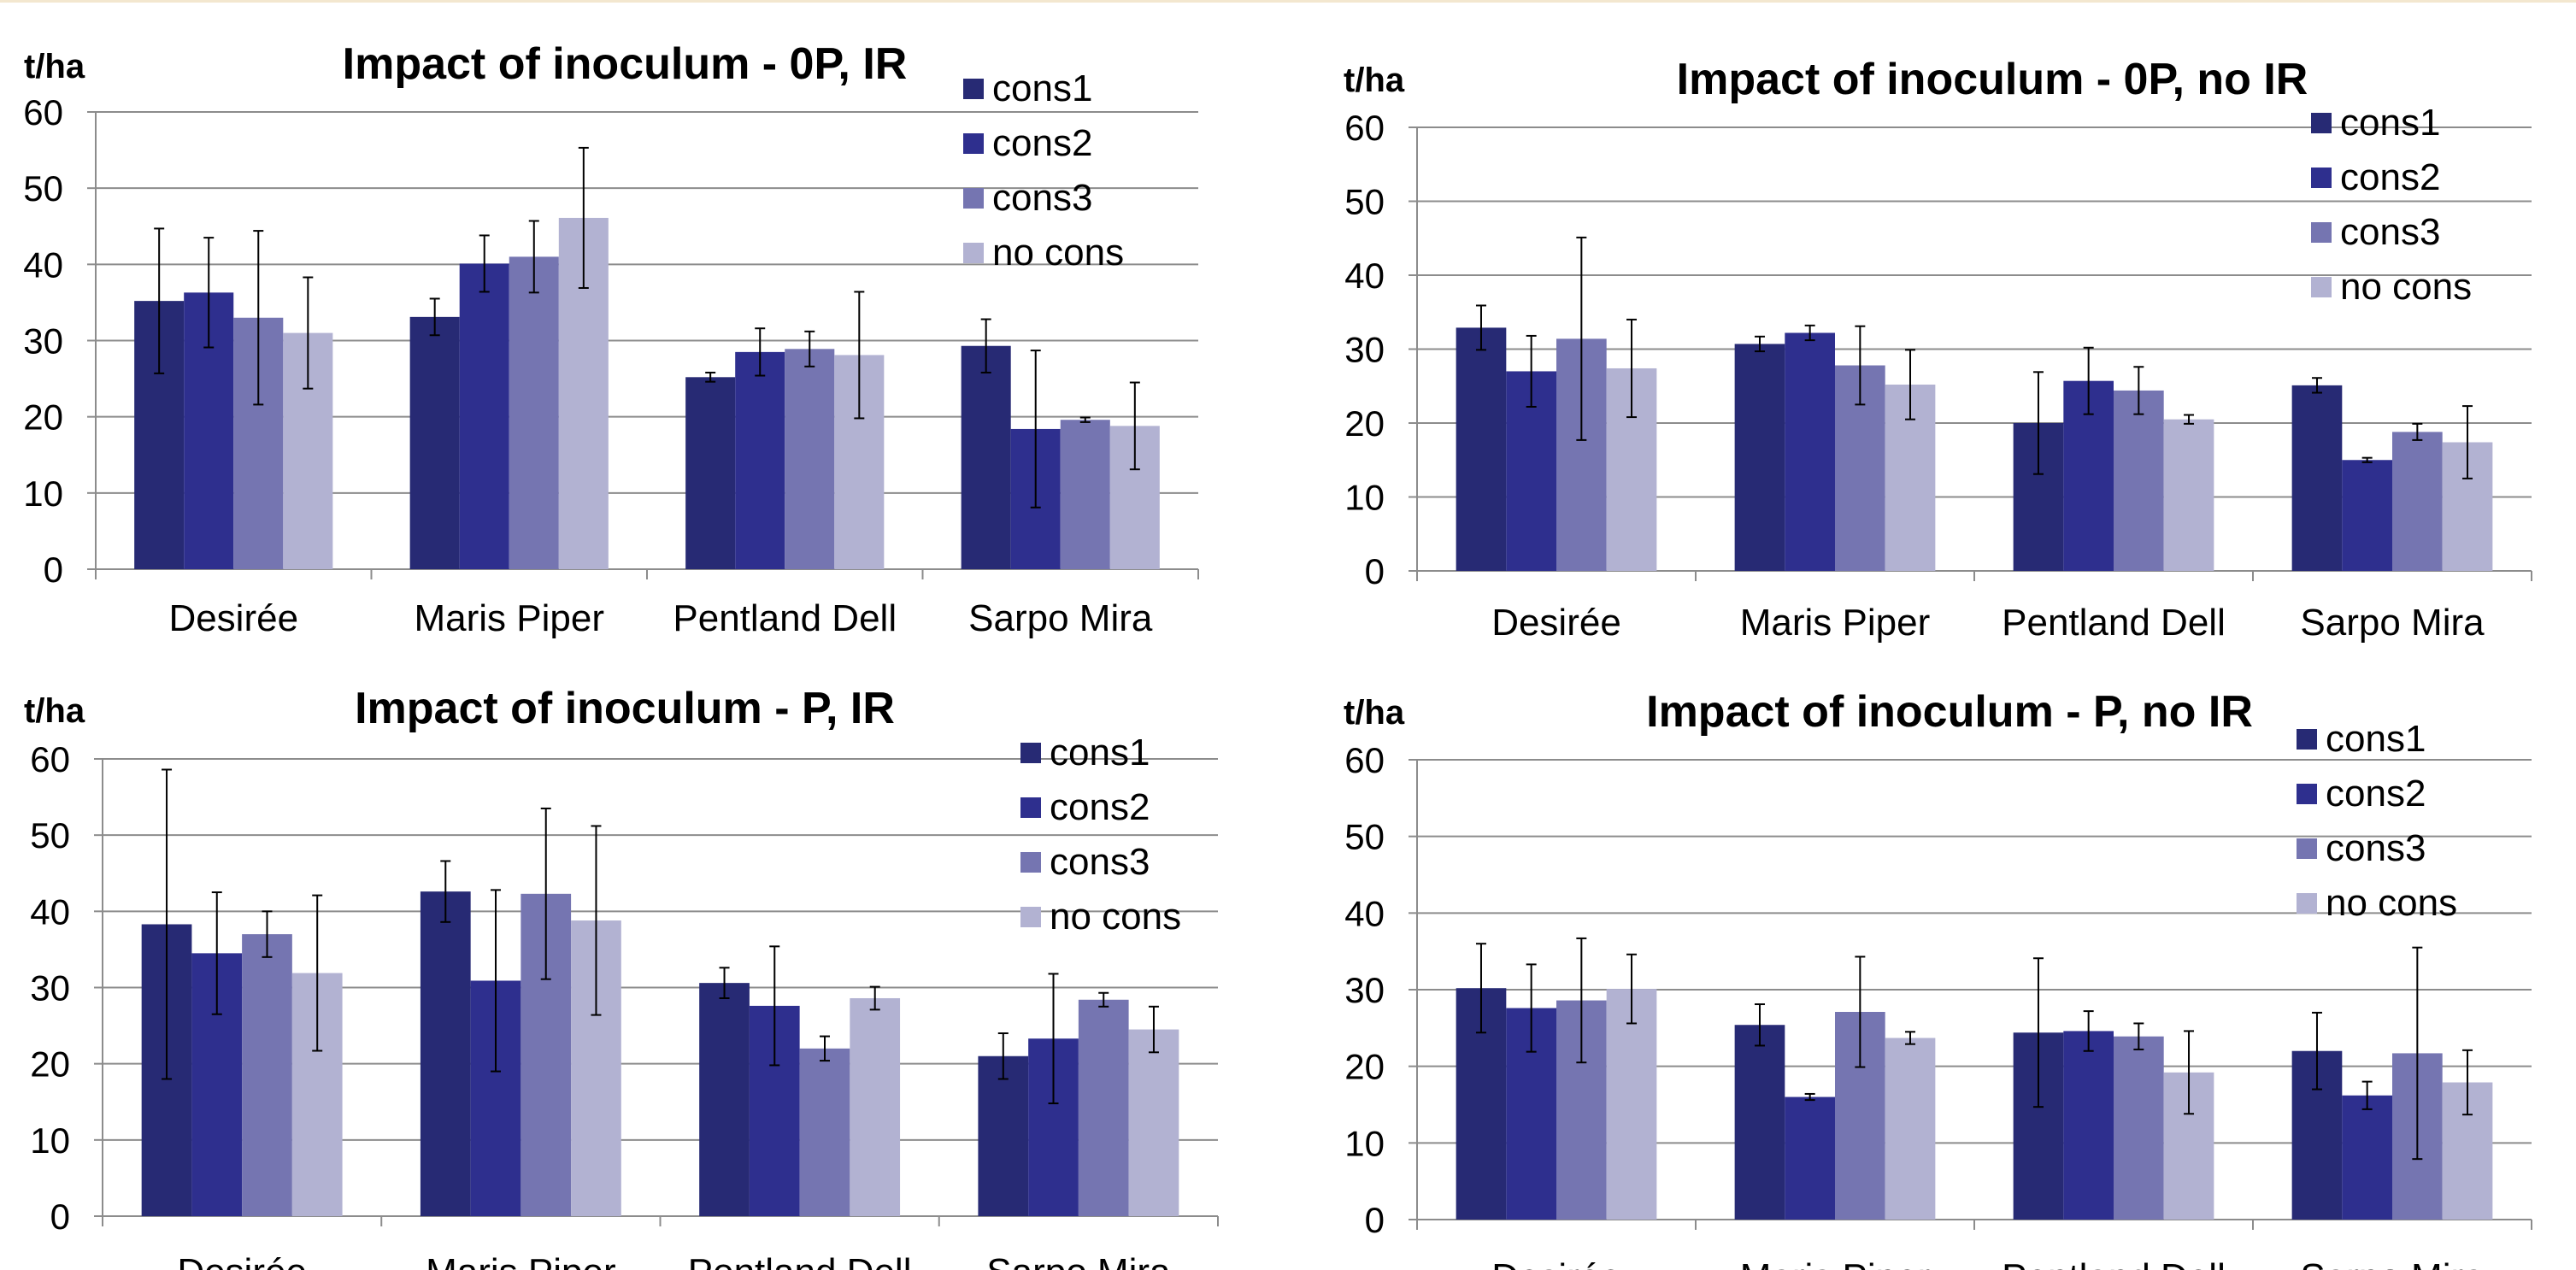 Image resolution: width=2576 pixels, height=1270 pixels. I want to click on y-tick-label: 40, so click(1364, 276).